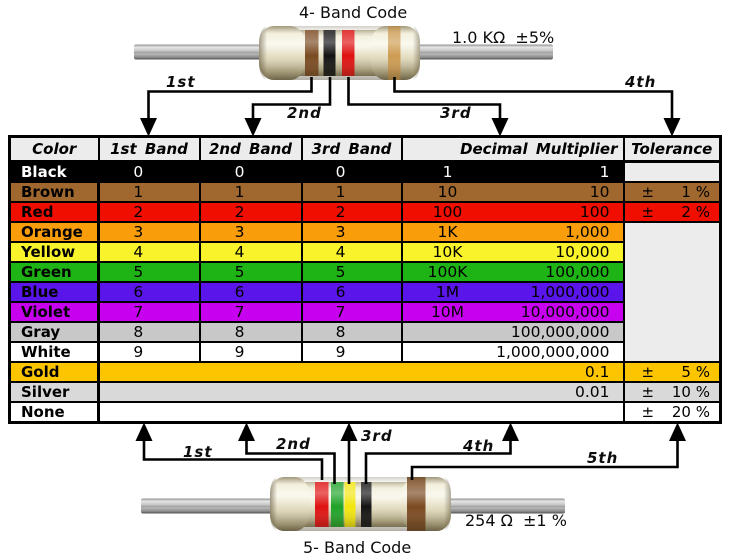 This screenshot has width=729, height=559. I want to click on bottom-arrowhead-4th, so click(510, 431).